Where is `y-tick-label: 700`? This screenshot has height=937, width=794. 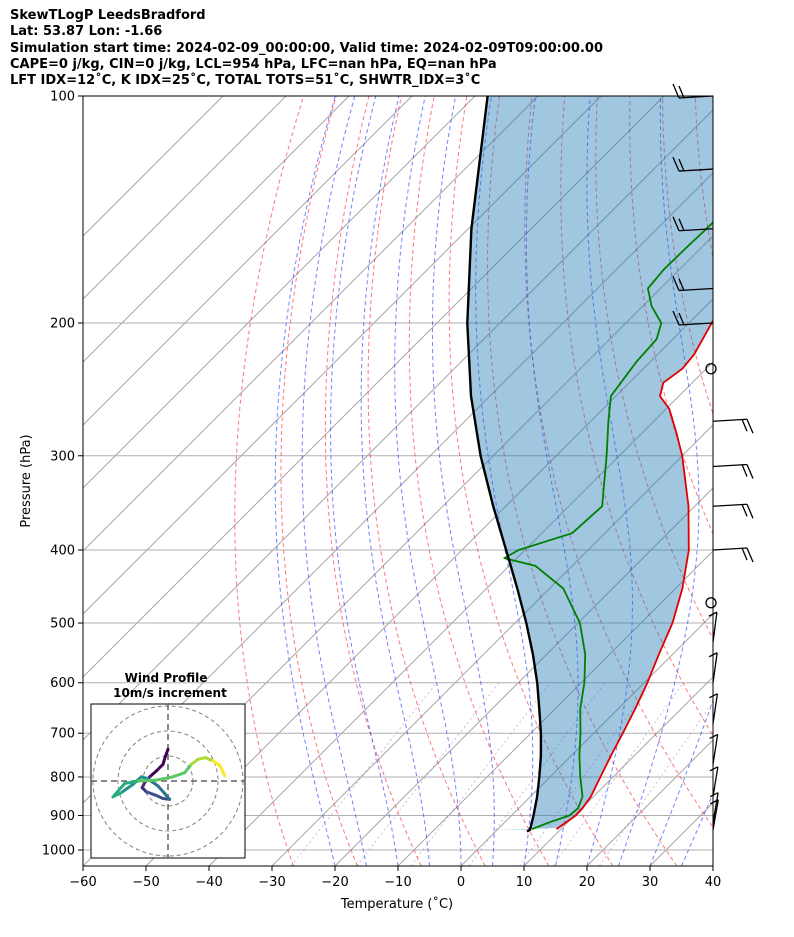
y-tick-label: 700 is located at coordinates (62, 734).